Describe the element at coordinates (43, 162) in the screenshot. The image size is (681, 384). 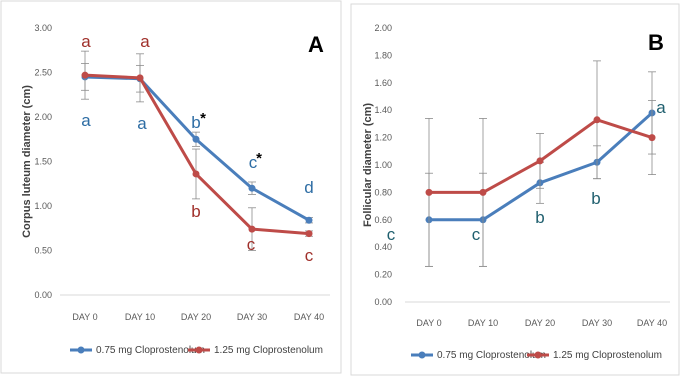
I see `y-tick-label: 1.50` at that location.